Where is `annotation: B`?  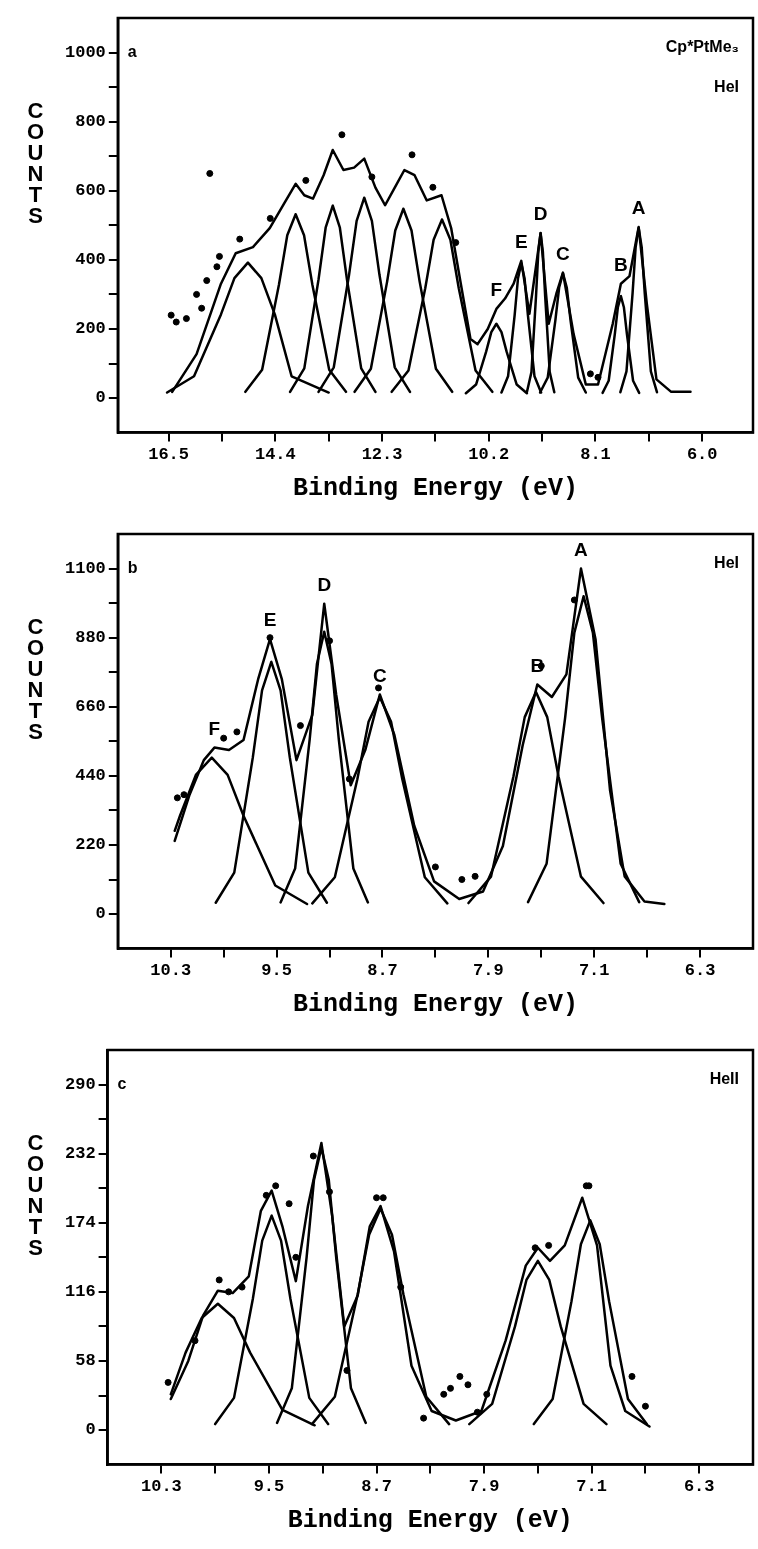 annotation: B is located at coordinates (621, 264).